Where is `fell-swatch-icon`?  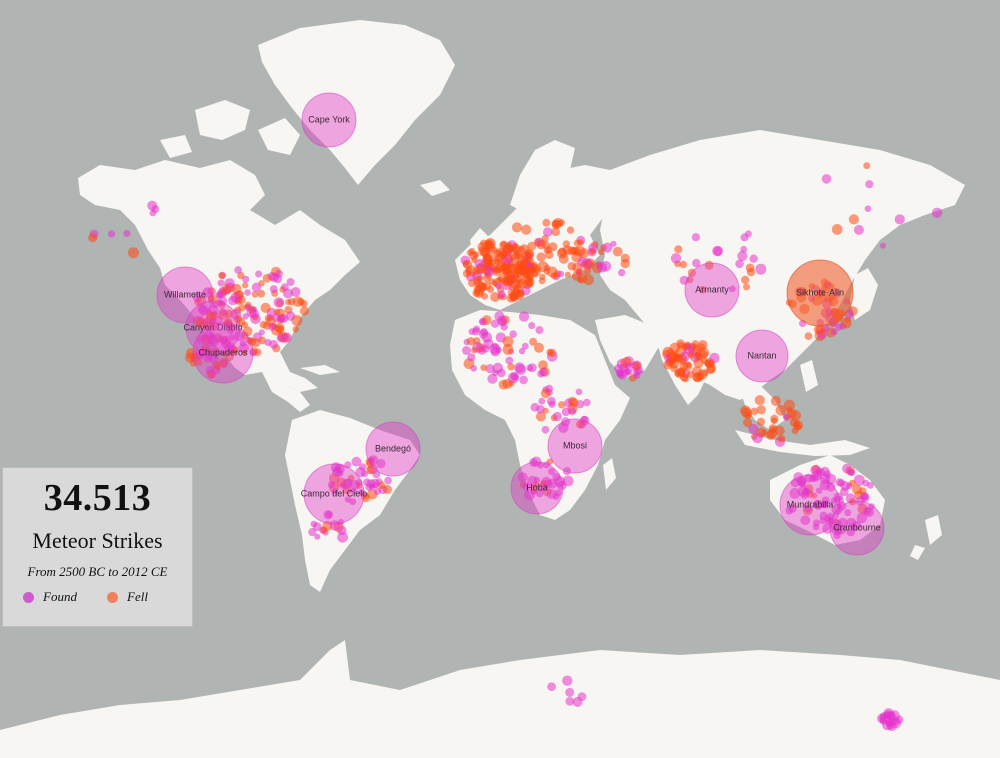
fell-swatch-icon is located at coordinates (112, 597).